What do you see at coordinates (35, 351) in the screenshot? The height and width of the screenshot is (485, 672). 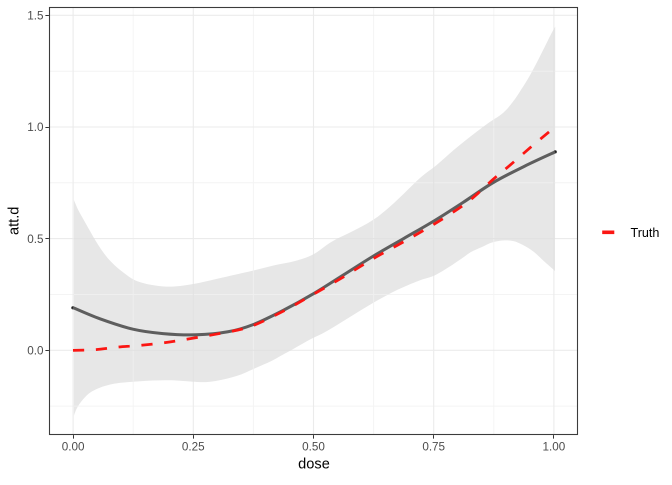 I see `svg-text: 0.0` at bounding box center [35, 351].